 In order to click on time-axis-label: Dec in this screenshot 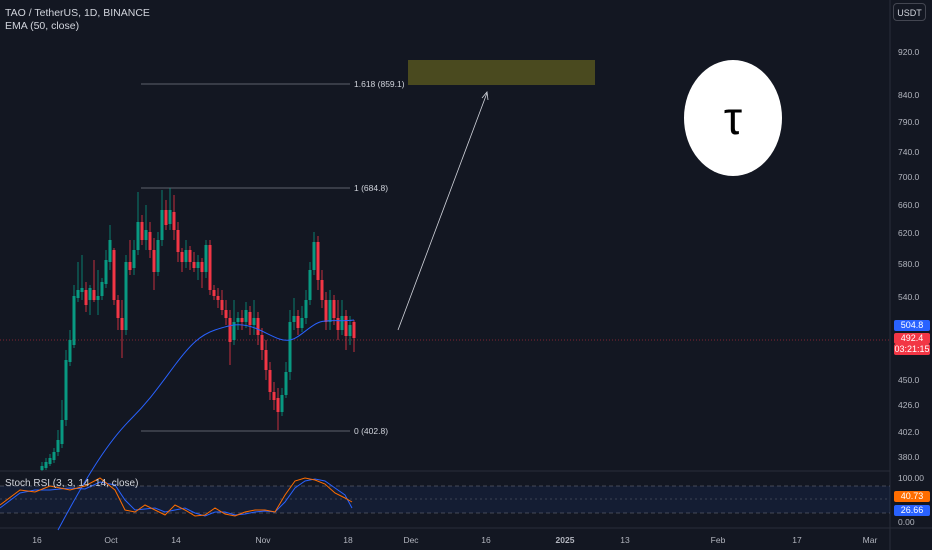, I will do `click(411, 540)`.